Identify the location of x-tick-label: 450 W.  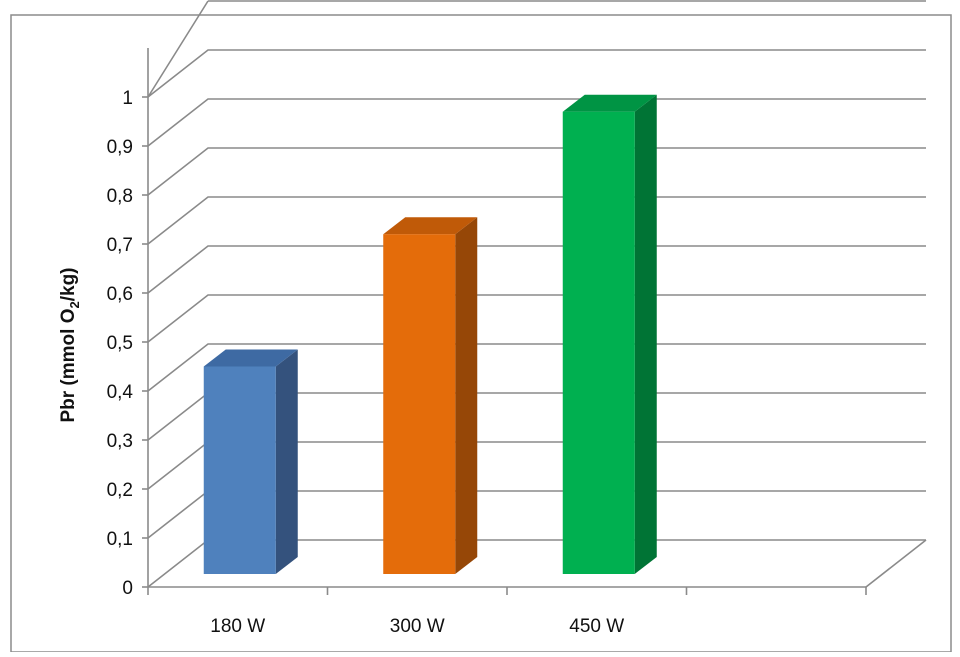
(596, 626).